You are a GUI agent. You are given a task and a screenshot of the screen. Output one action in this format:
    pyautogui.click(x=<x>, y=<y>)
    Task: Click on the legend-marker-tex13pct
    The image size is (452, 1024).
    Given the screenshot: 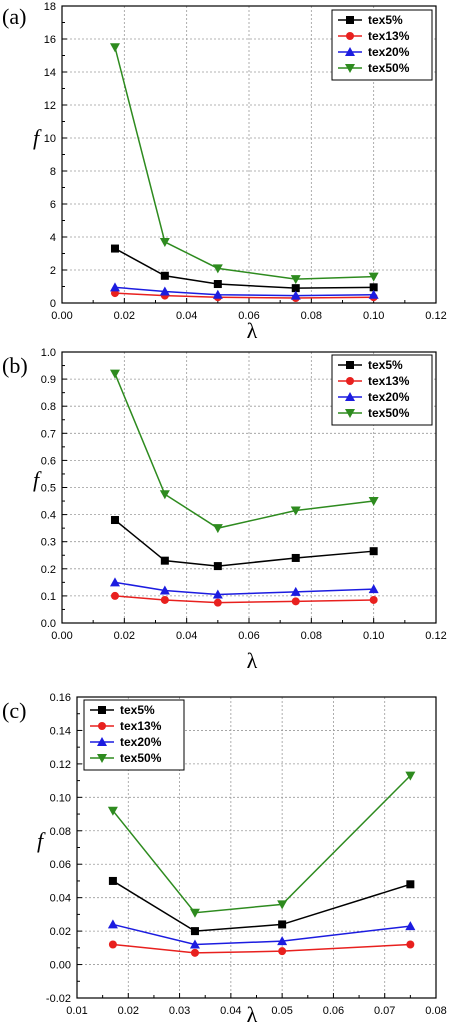 What is the action you would take?
    pyautogui.click(x=102, y=726)
    